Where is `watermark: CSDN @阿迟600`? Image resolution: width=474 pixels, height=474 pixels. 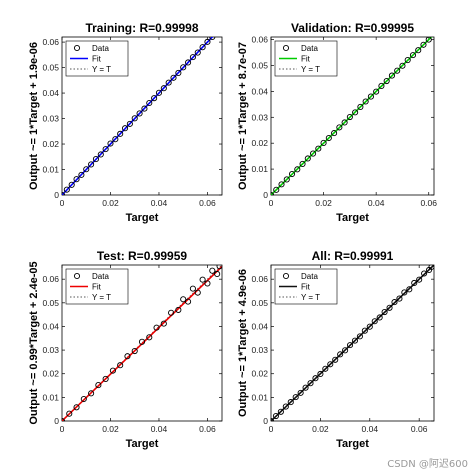
watermark: CSDN @阿迟600 is located at coordinates (427, 464).